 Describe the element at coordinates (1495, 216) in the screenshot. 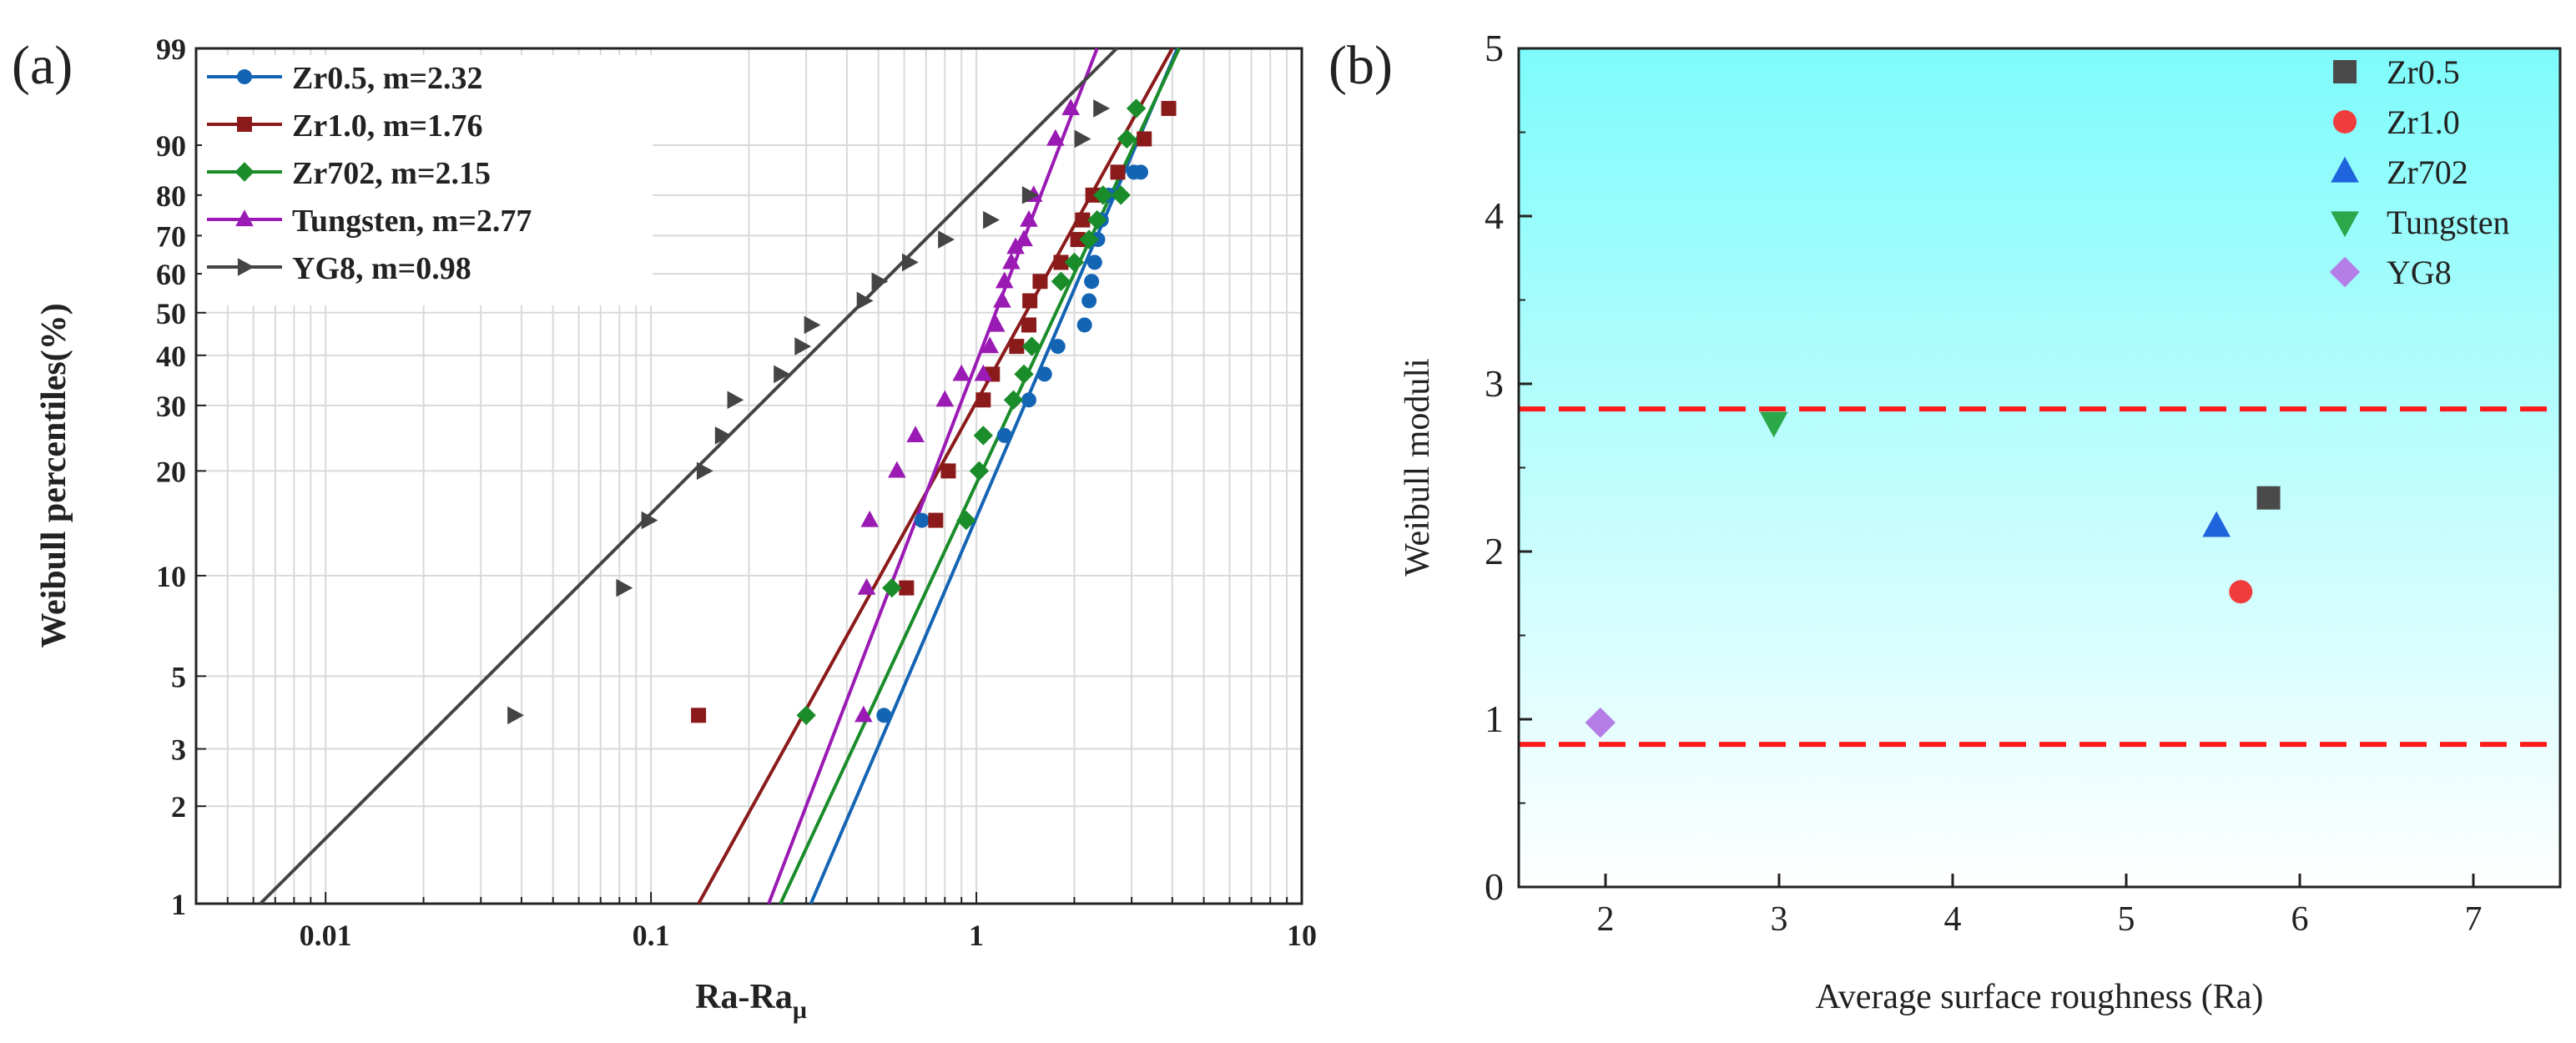

I see `y-tick-label: 4` at that location.